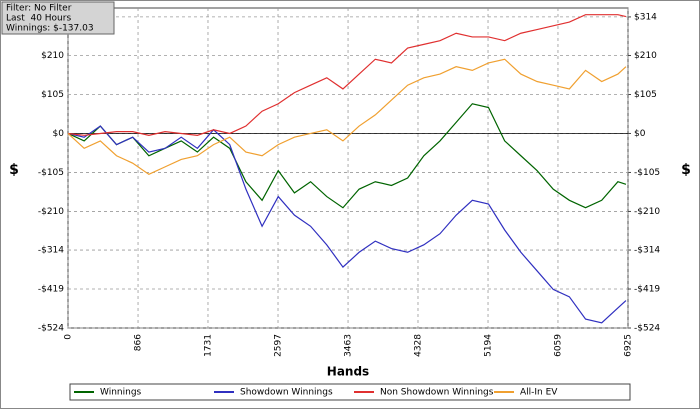  What do you see at coordinates (52, 95) in the screenshot?
I see `y-tick-label: $105` at bounding box center [52, 95].